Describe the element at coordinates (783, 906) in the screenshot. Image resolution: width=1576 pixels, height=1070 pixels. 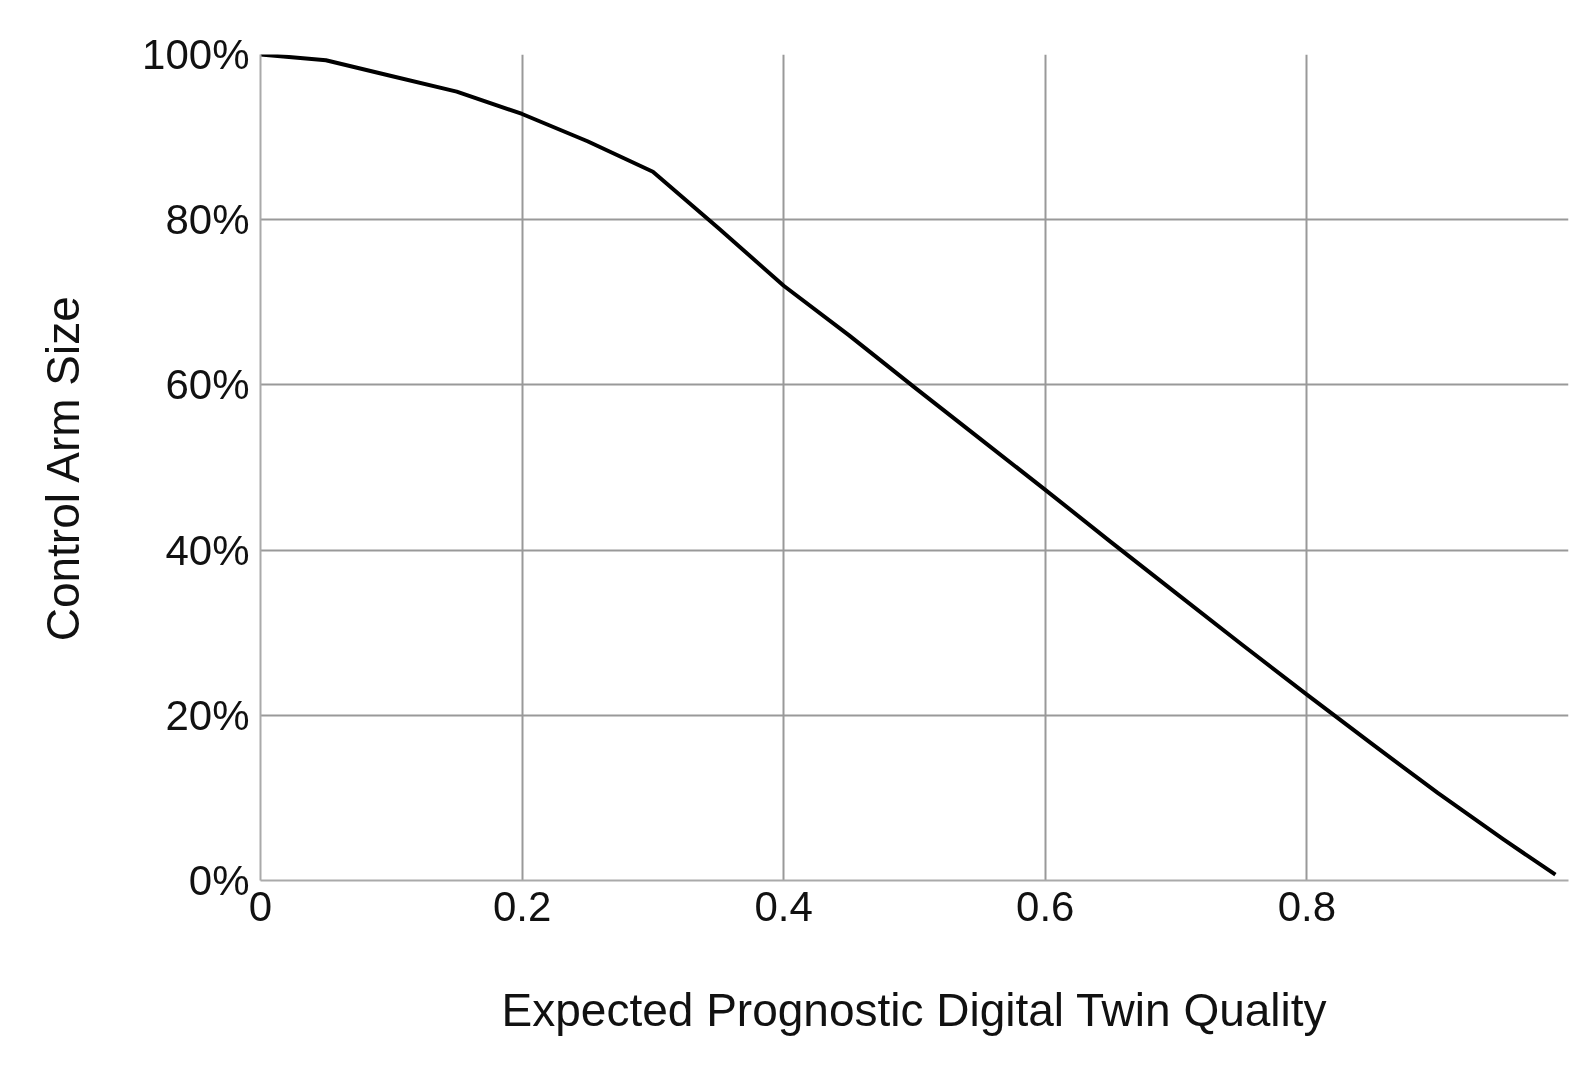
I see `x-tick-label: 0.4` at that location.